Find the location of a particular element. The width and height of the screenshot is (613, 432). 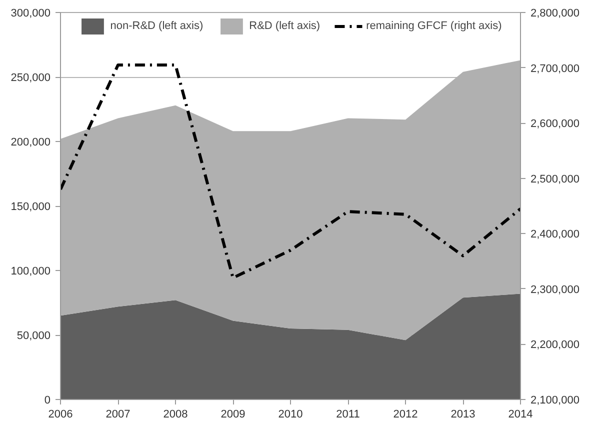

x-tick-label: 2010 is located at coordinates (290, 414).